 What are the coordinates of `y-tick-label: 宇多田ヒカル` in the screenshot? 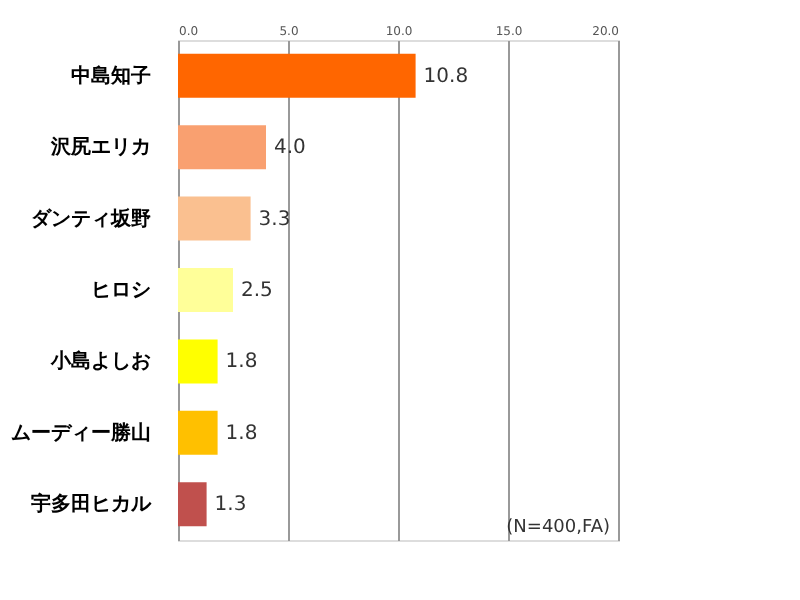 It's located at (92, 504).